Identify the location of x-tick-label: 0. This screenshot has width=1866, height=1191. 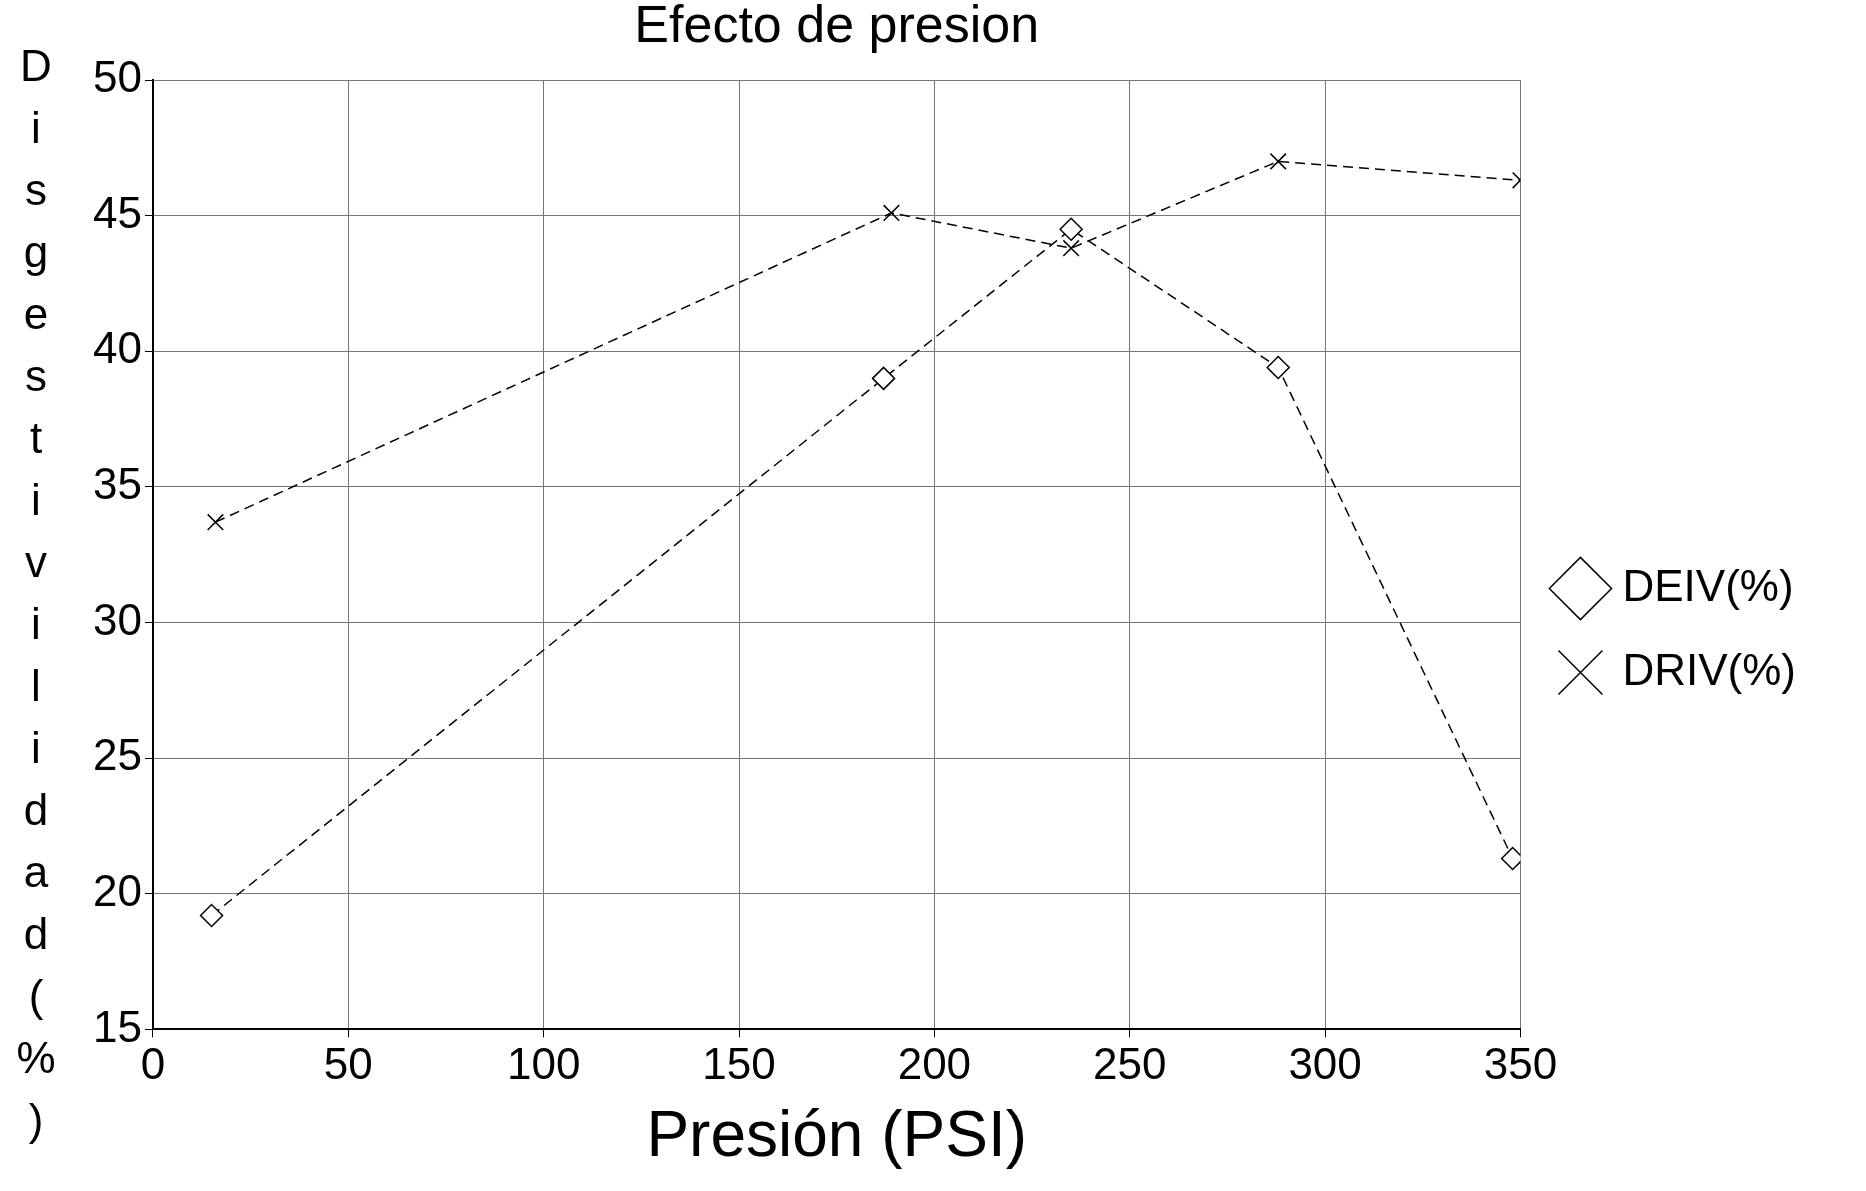
(153, 1063).